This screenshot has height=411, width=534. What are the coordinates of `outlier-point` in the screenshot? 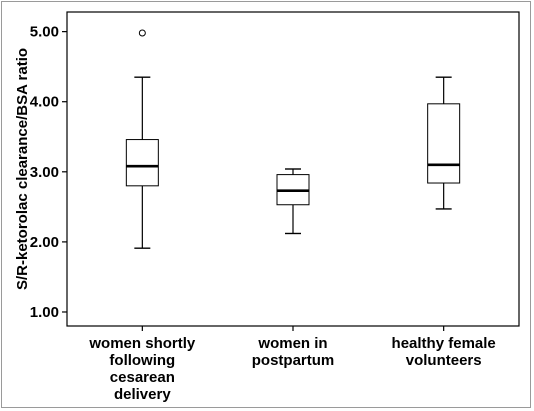 It's located at (142, 33).